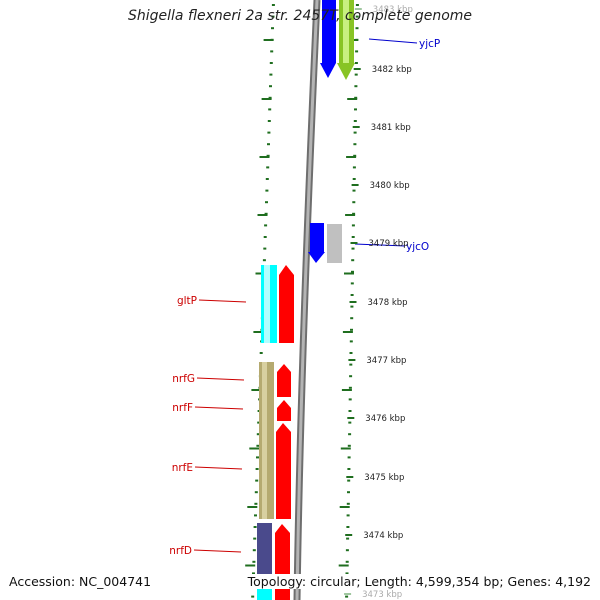 The image size is (600, 600). I want to click on gene-yjcP-b-shine, so click(346, 31).